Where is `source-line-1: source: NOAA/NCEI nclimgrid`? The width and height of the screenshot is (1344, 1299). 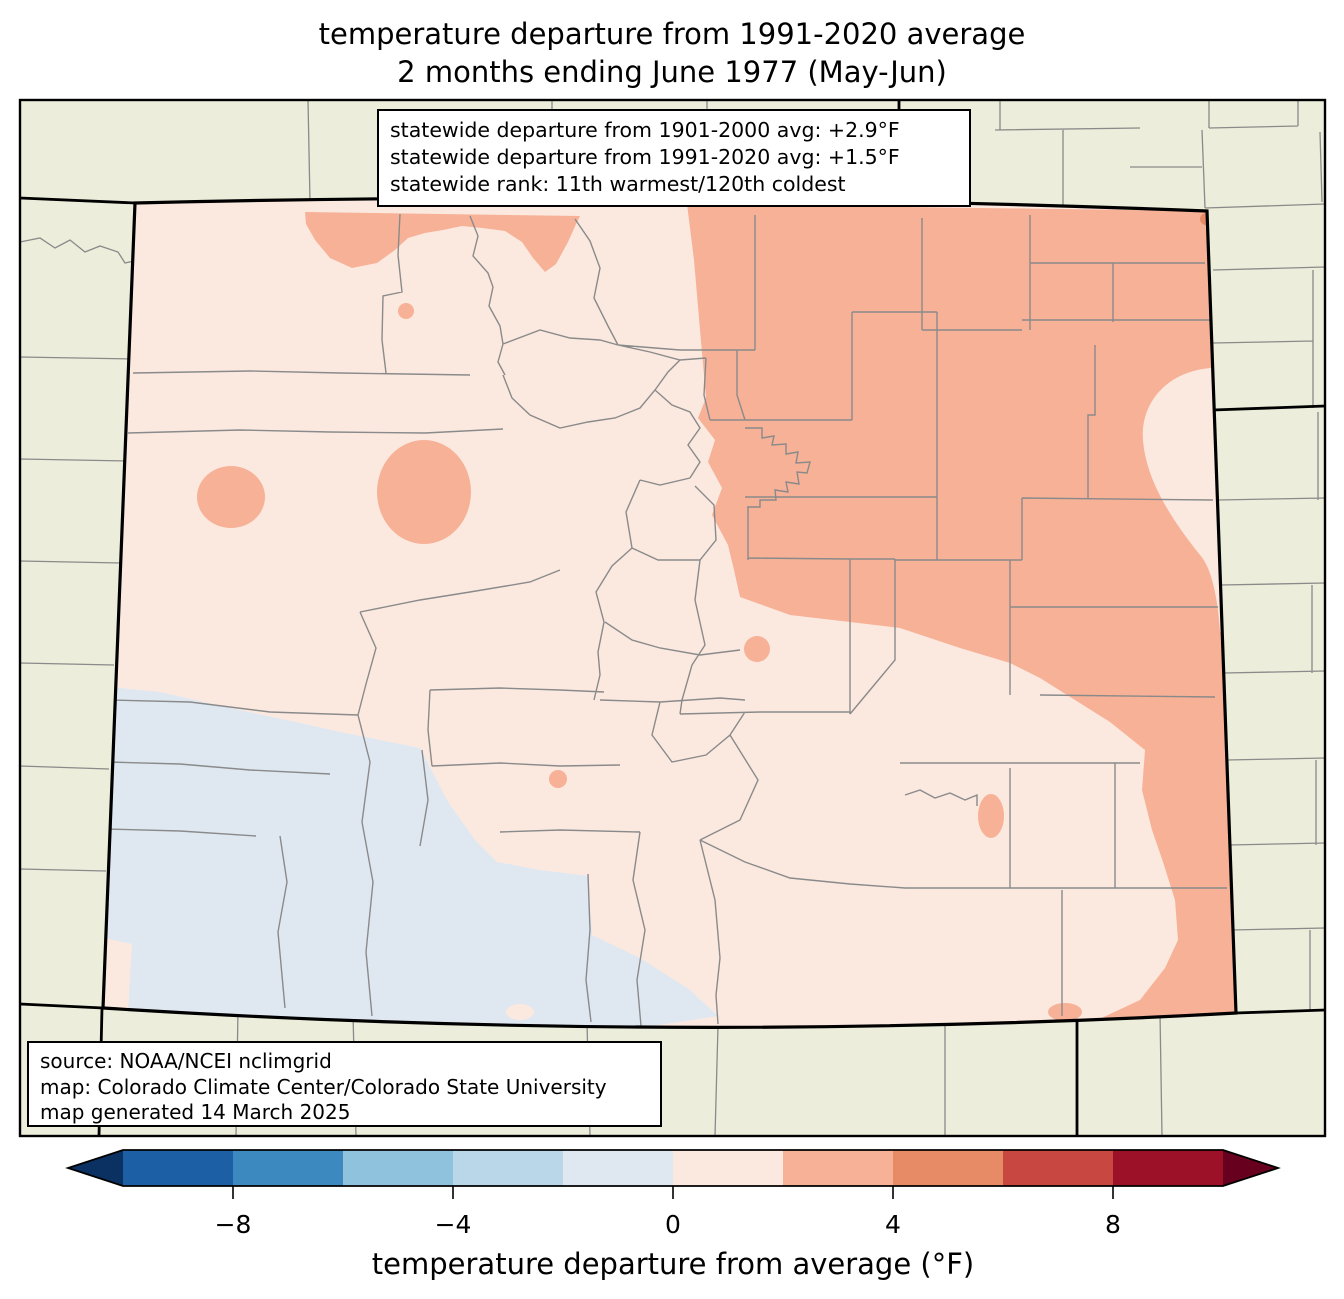
source-line-1: source: NOAA/NCEI nclimgrid is located at coordinates (186, 1061).